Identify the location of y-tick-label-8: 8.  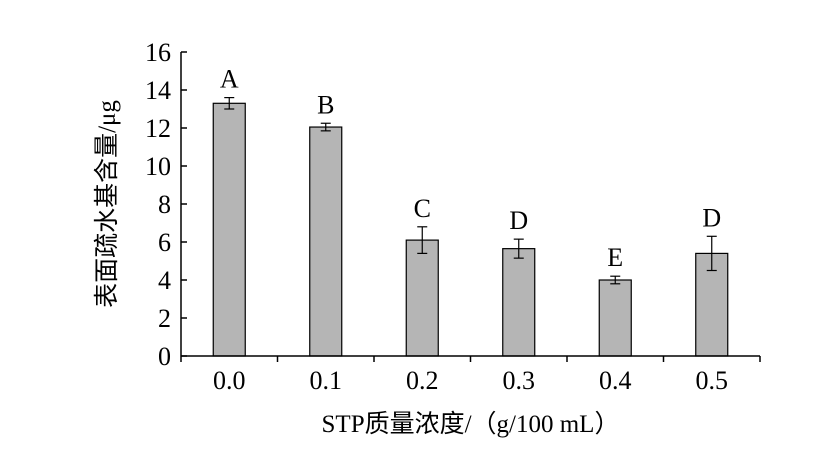
(164, 204).